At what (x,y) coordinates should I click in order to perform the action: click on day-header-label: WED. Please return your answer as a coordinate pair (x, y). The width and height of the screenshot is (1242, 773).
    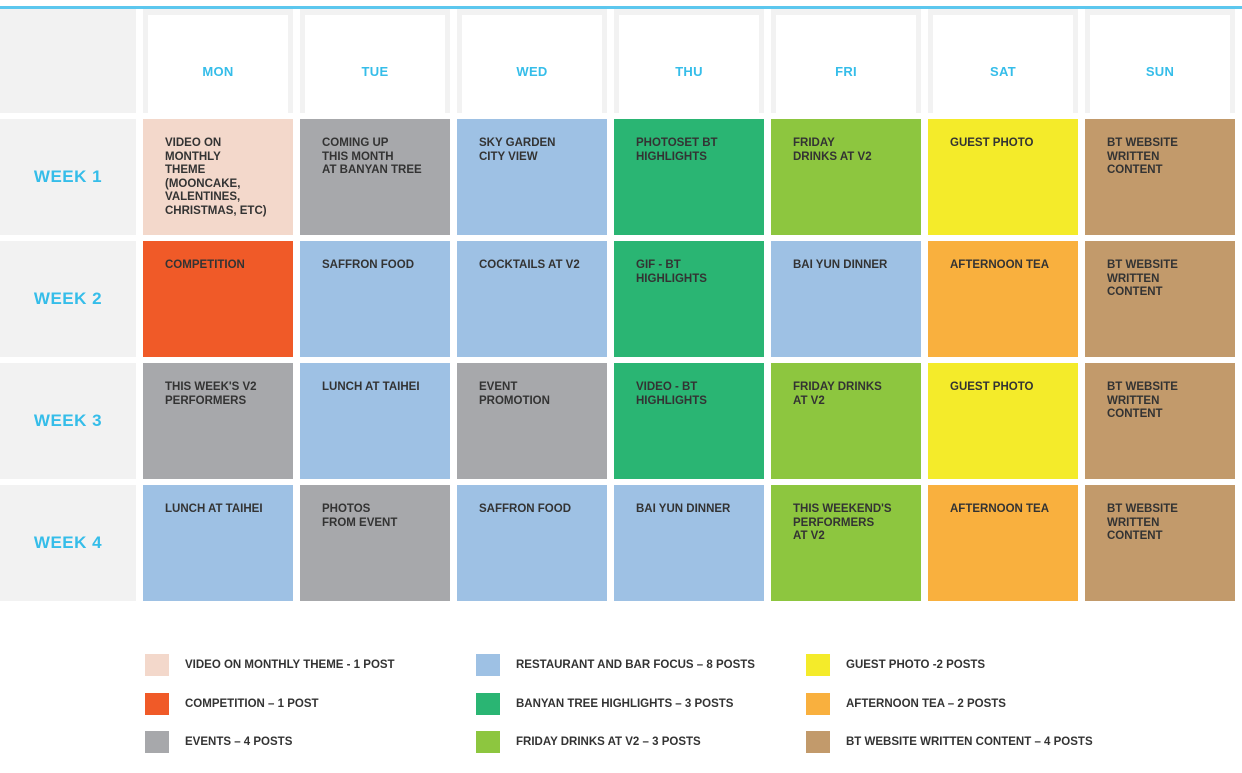
    Looking at the image, I should click on (532, 64).